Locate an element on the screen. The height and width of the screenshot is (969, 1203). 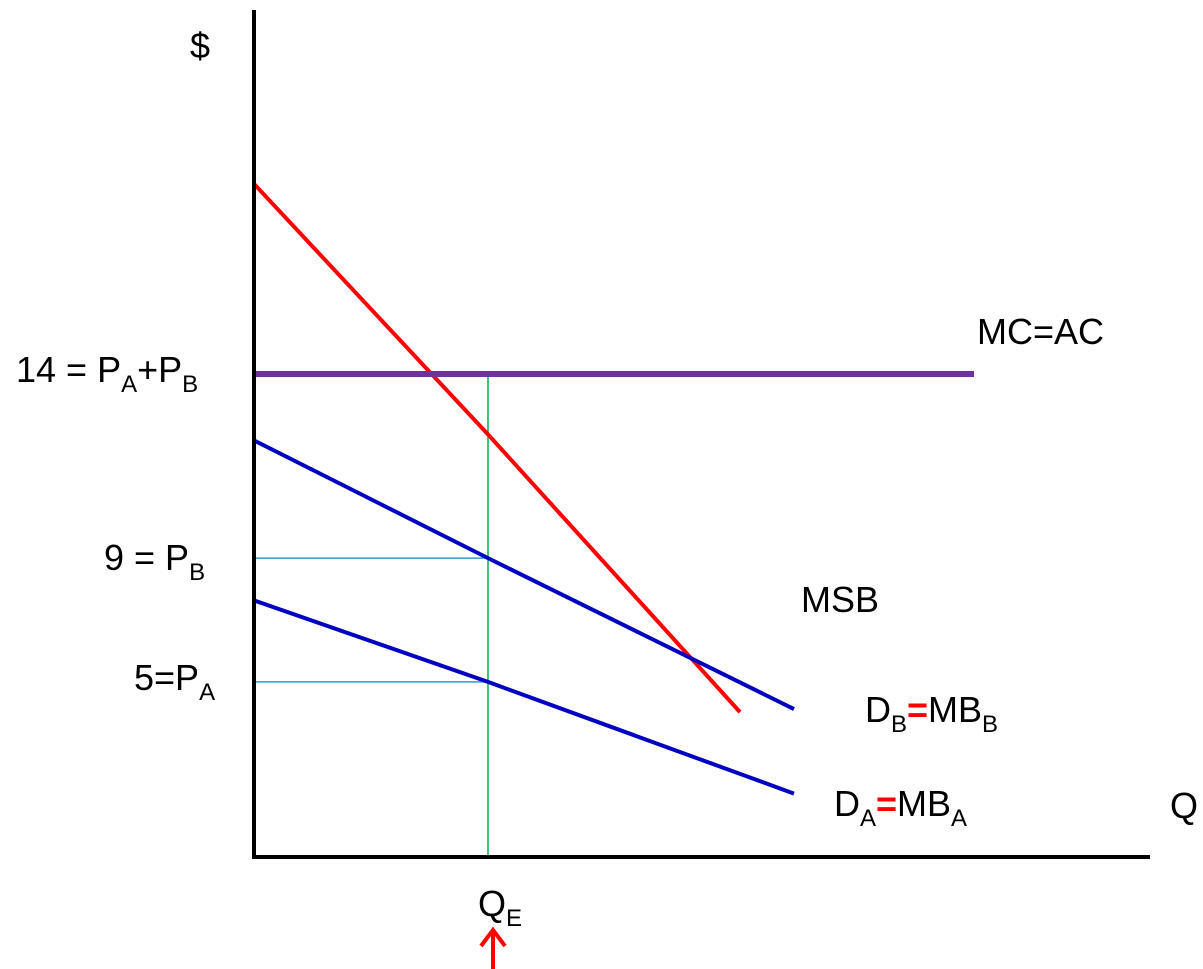
msb-label: MSB is located at coordinates (840, 599).